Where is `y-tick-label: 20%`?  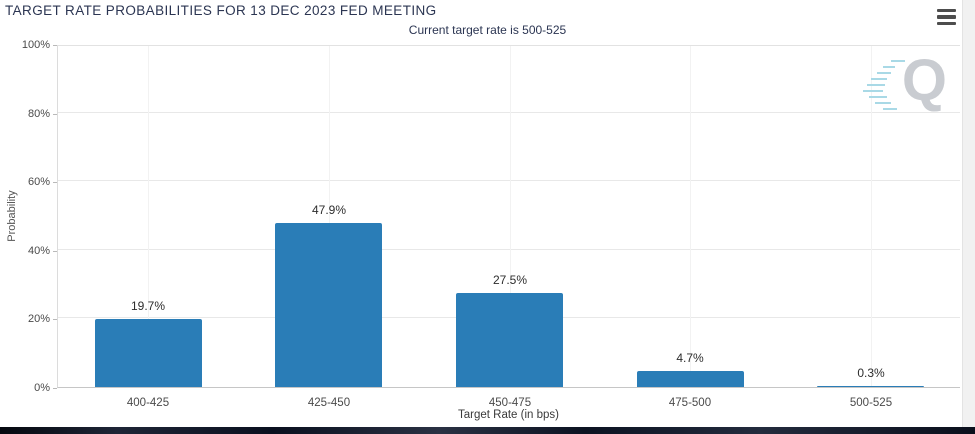
y-tick-label: 20% is located at coordinates (38, 319).